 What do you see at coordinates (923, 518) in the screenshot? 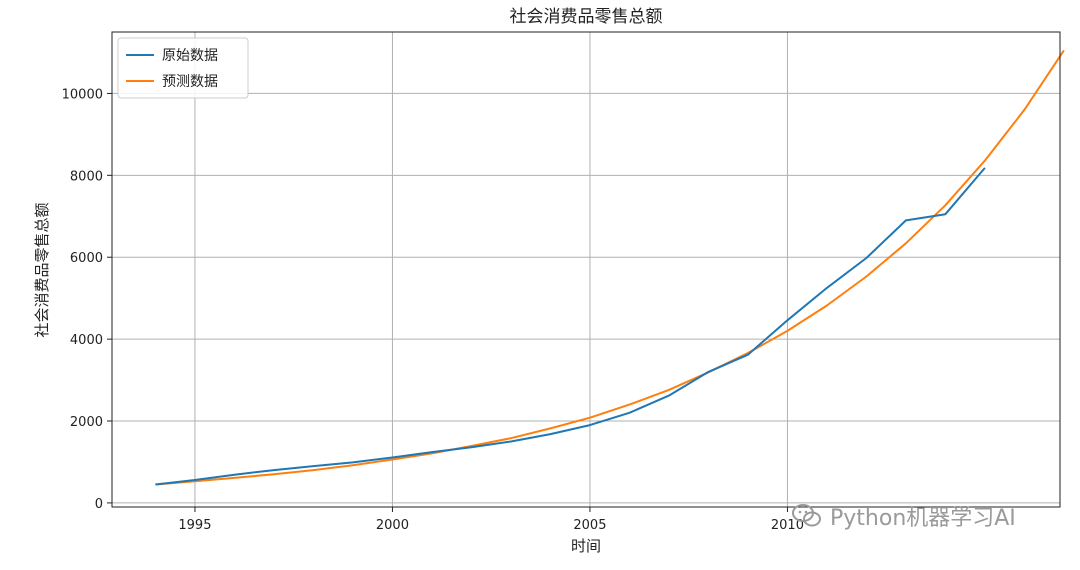
I see `watermark-text: Python机器学习AI` at bounding box center [923, 518].